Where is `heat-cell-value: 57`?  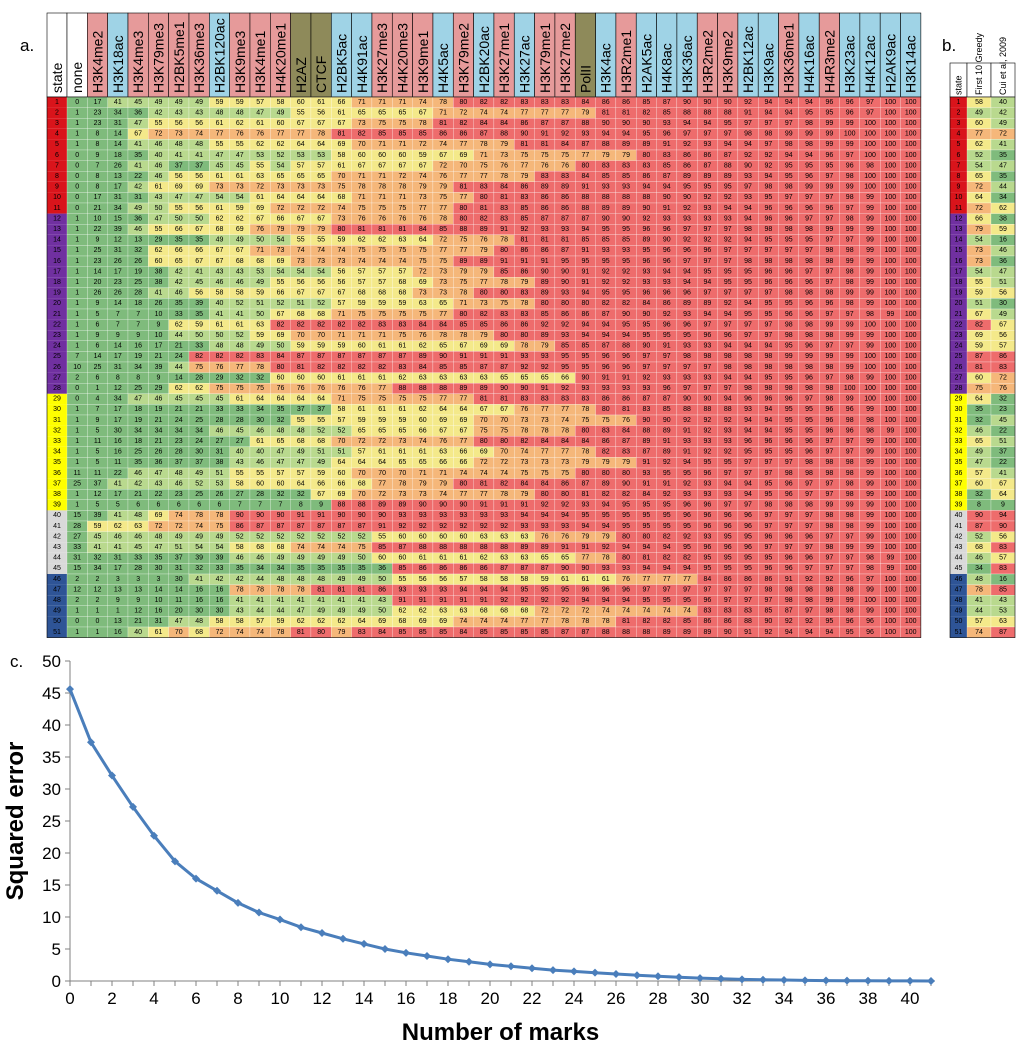 heat-cell-value: 57 is located at coordinates (260, 102).